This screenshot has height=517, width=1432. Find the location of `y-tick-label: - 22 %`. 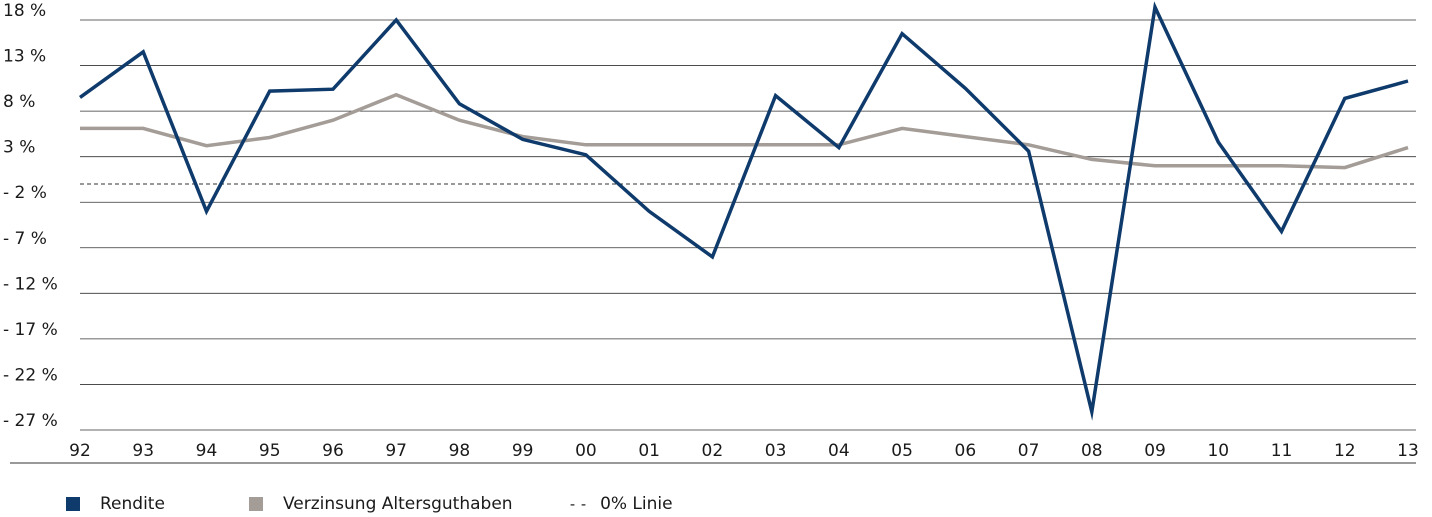

y-tick-label: - 22 % is located at coordinates (30, 375).